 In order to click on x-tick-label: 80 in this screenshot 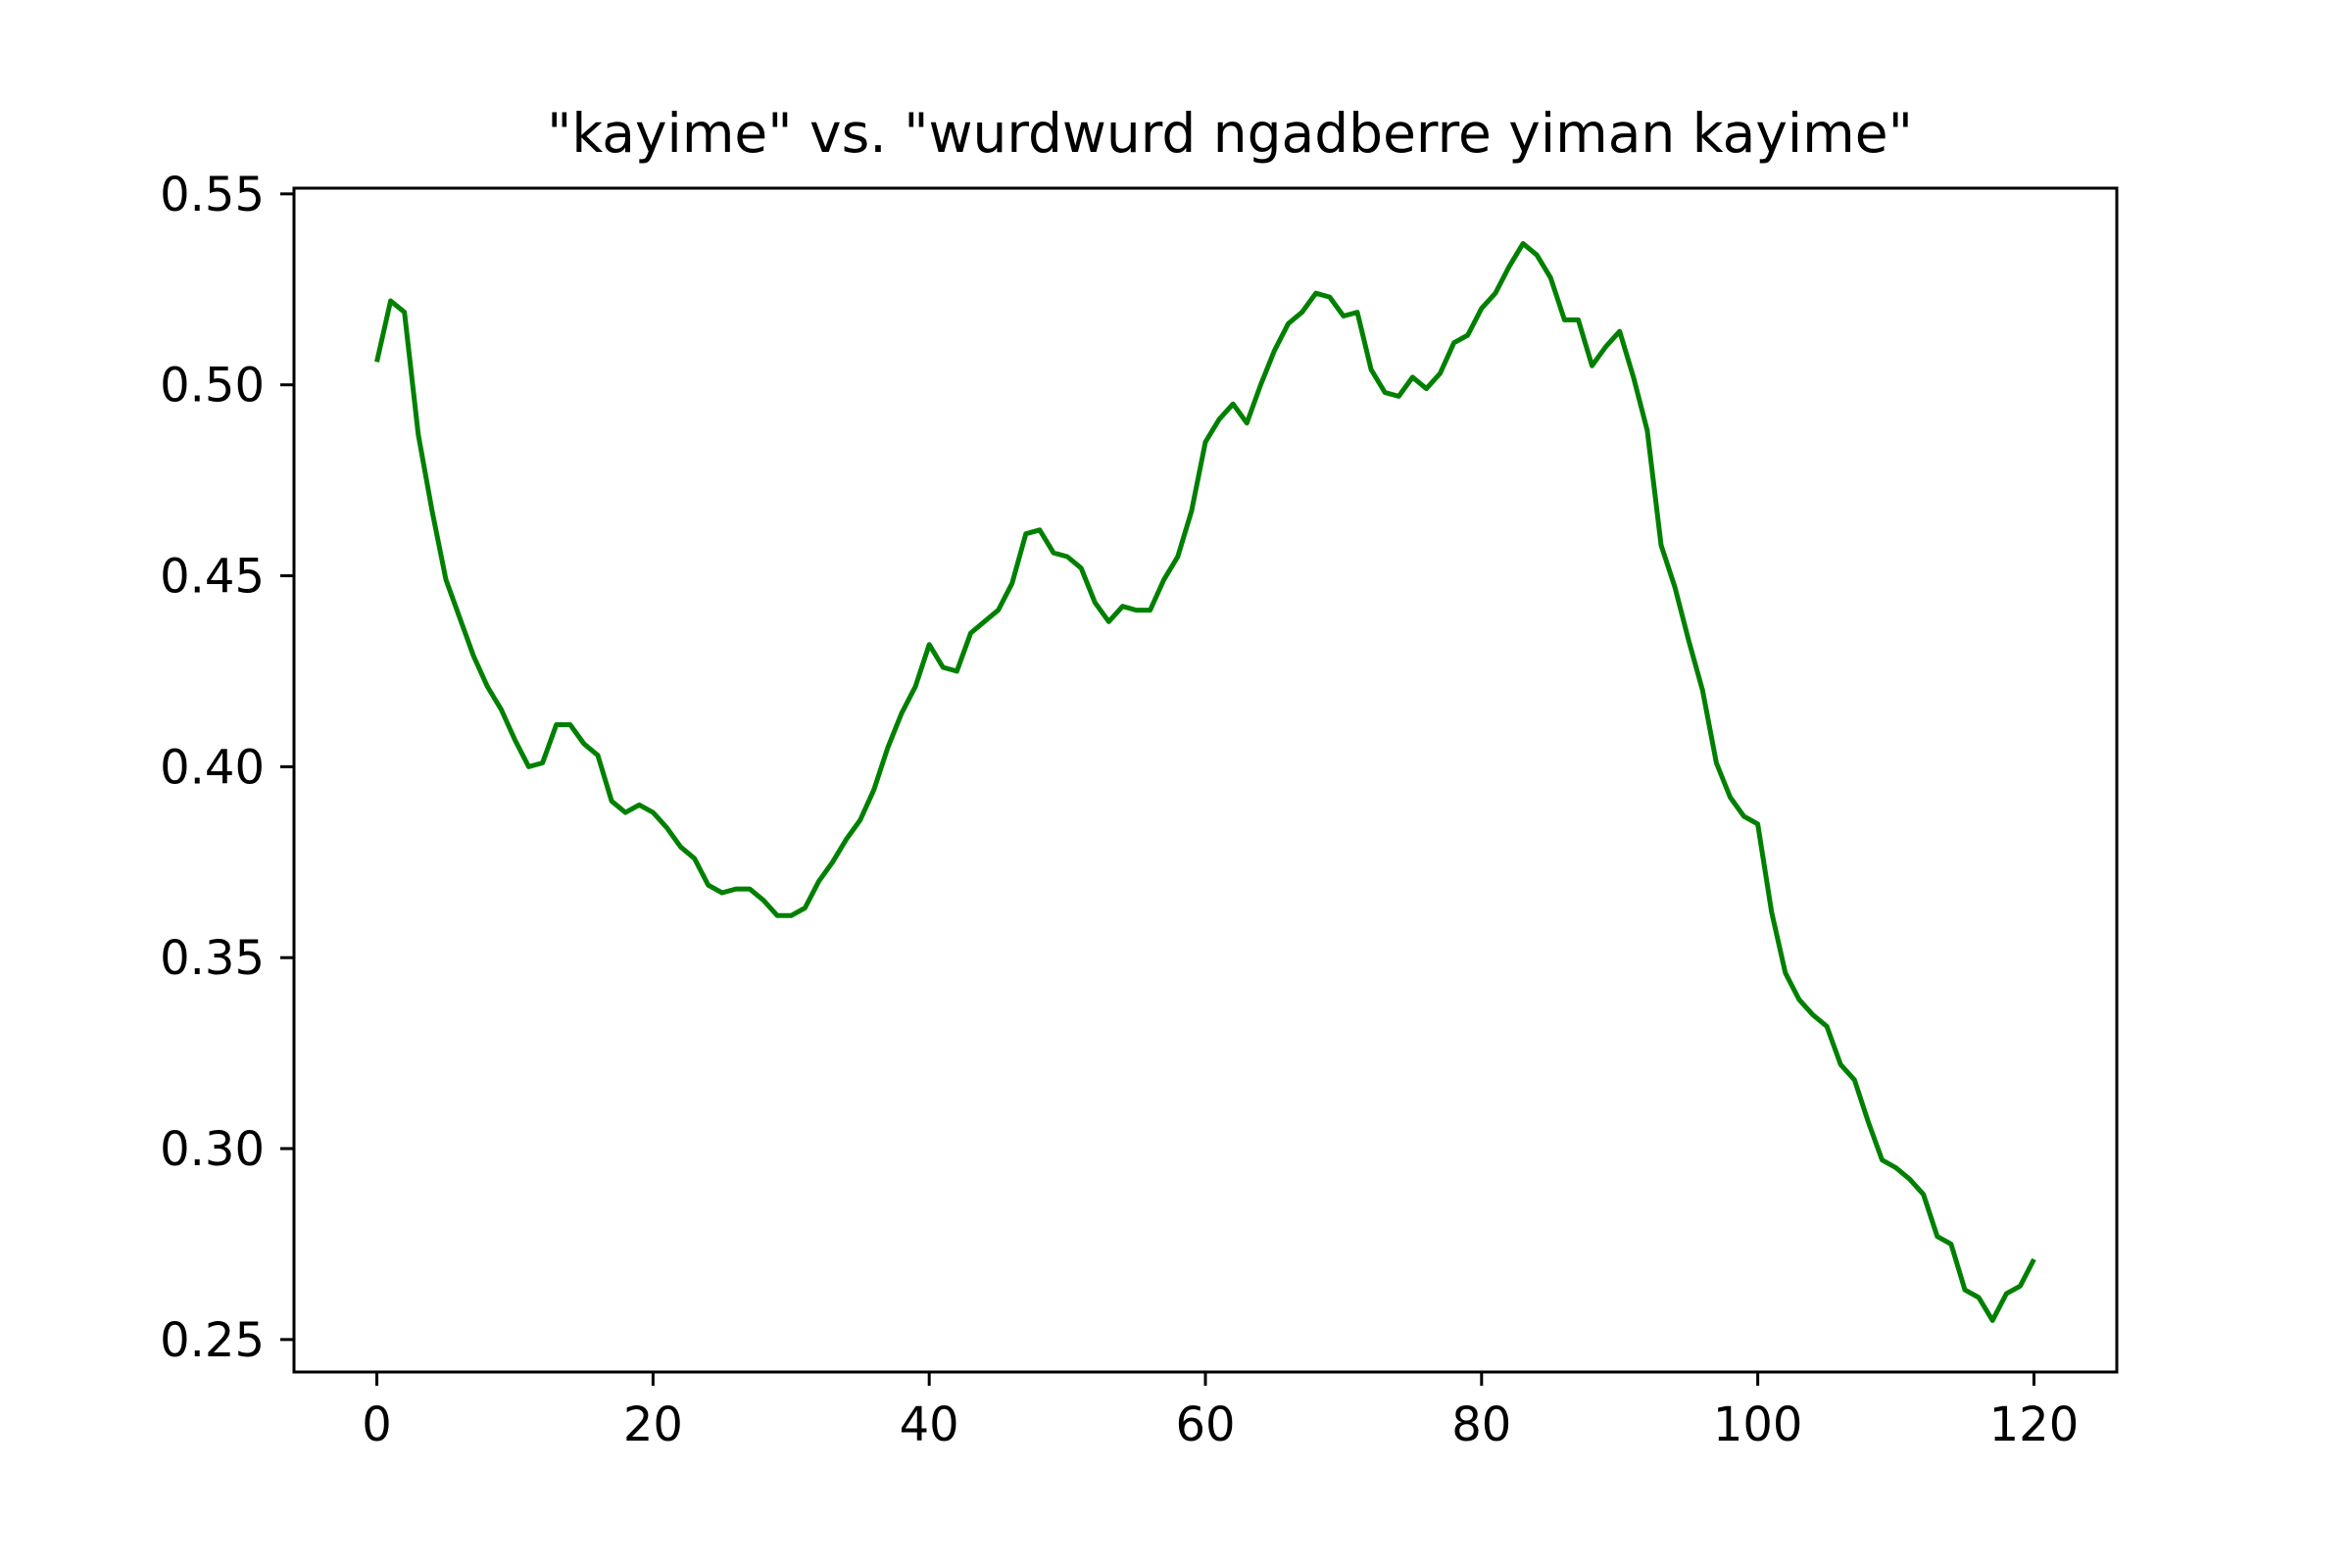, I will do `click(1481, 1424)`.